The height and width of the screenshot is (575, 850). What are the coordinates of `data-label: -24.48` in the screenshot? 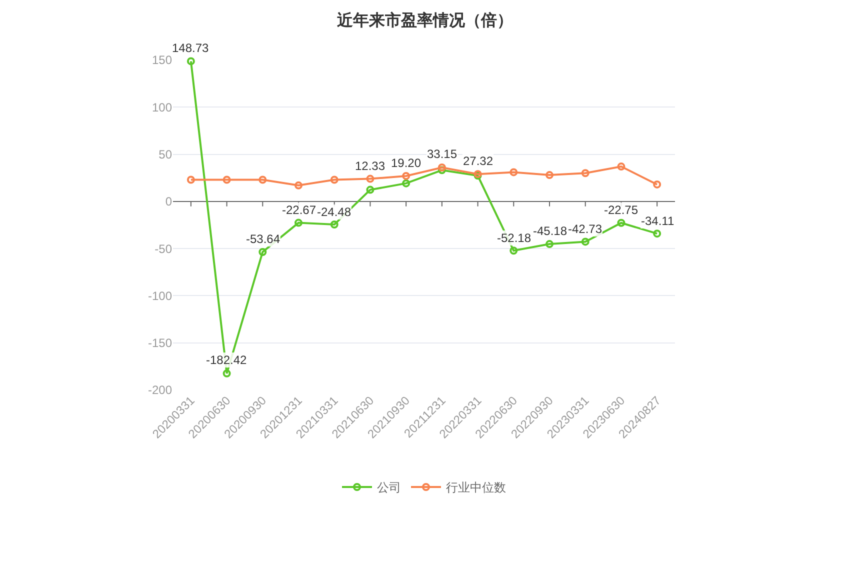 It's located at (334, 212).